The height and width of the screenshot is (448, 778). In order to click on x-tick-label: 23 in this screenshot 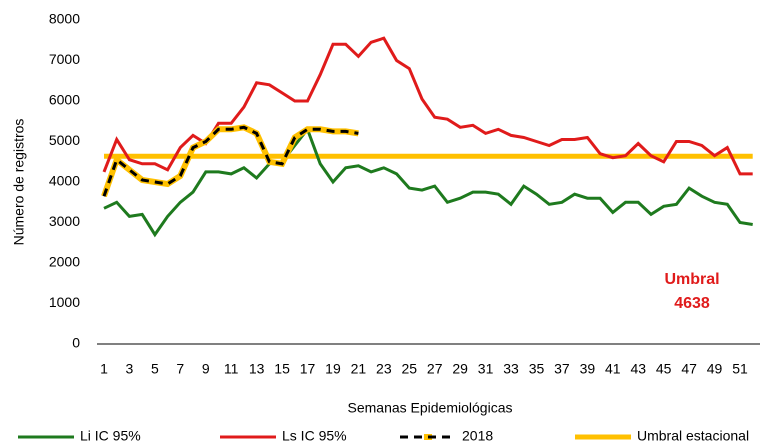, I will do `click(384, 369)`.